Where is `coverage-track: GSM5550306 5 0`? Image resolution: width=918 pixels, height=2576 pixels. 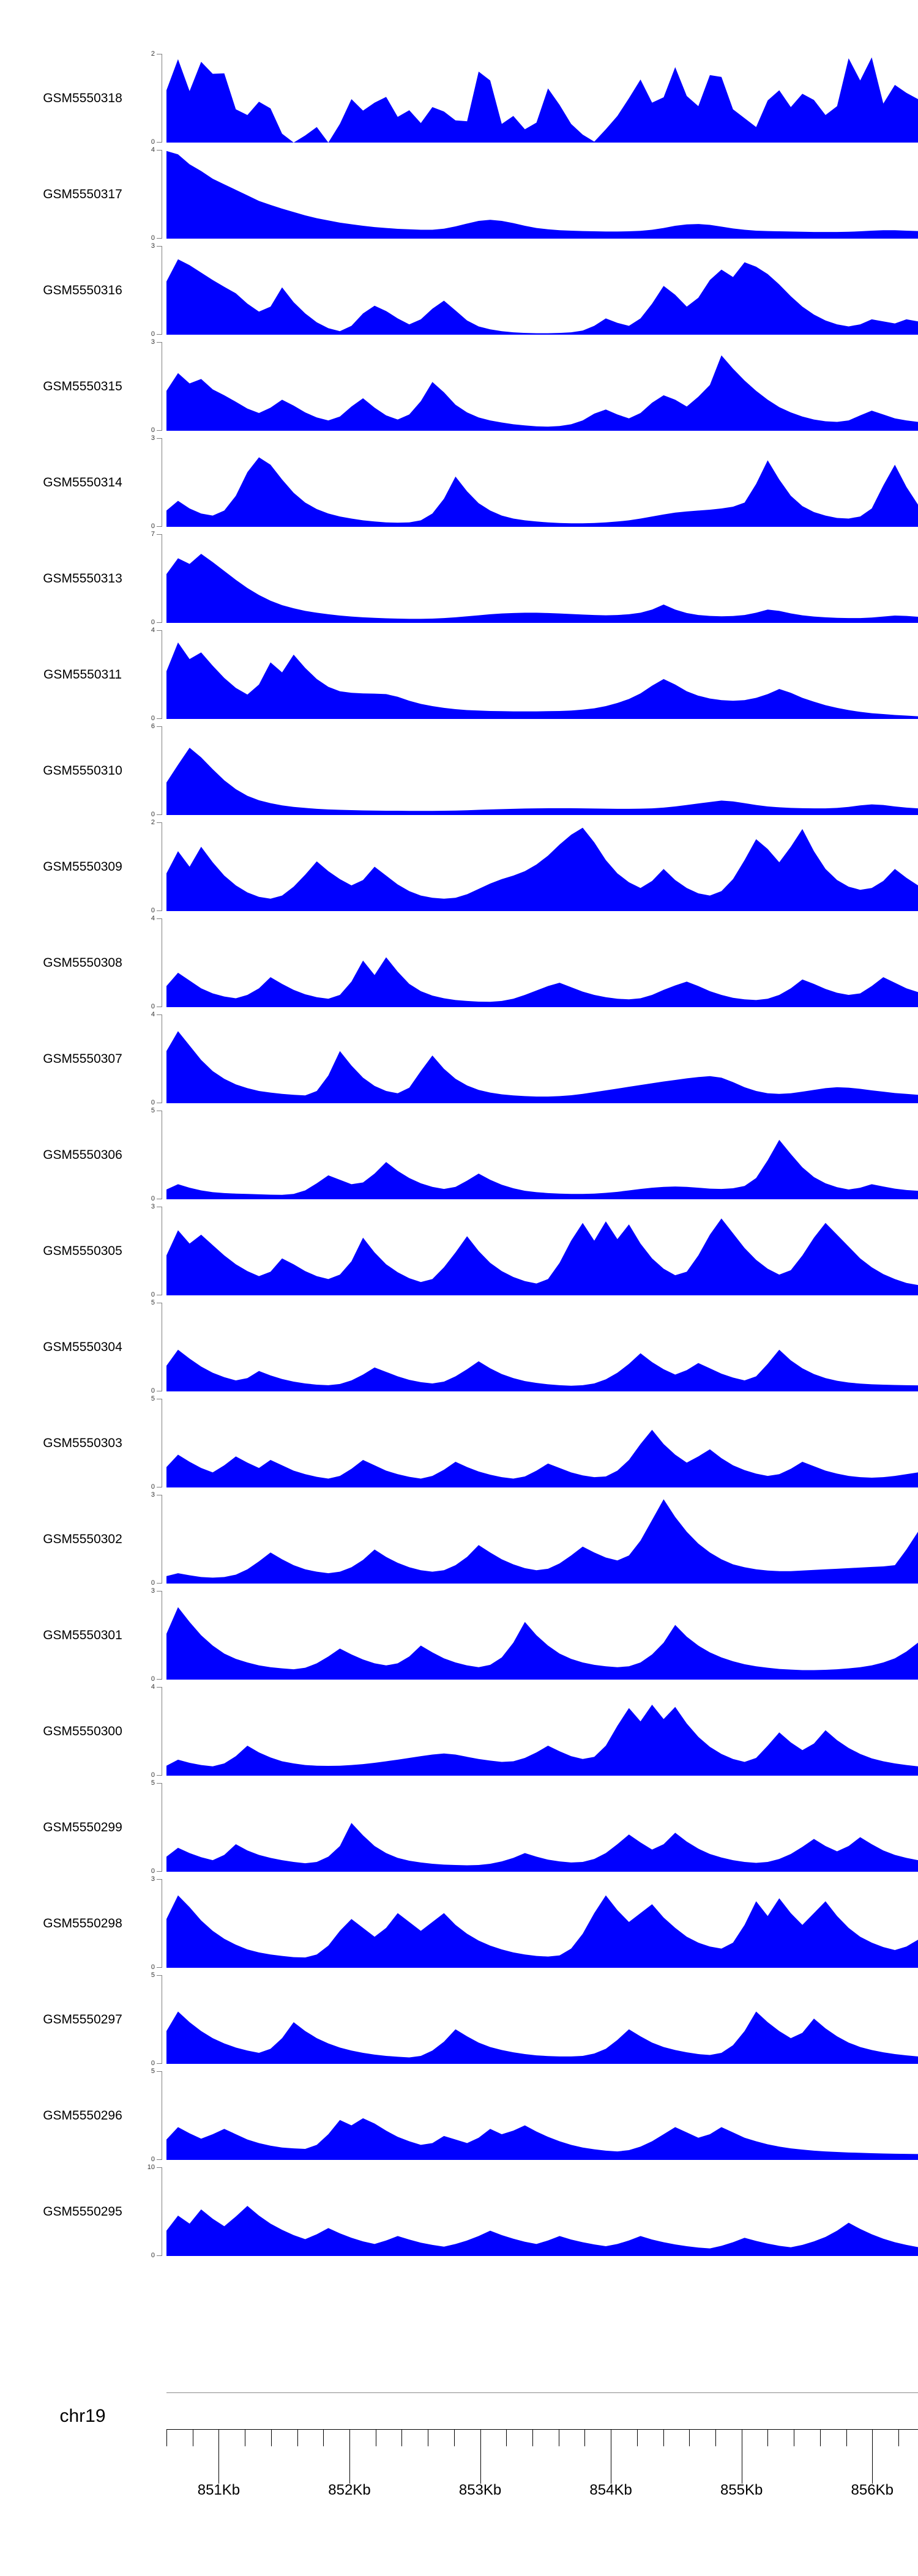
coverage-track: GSM5550306 5 0 is located at coordinates (459, 1155).